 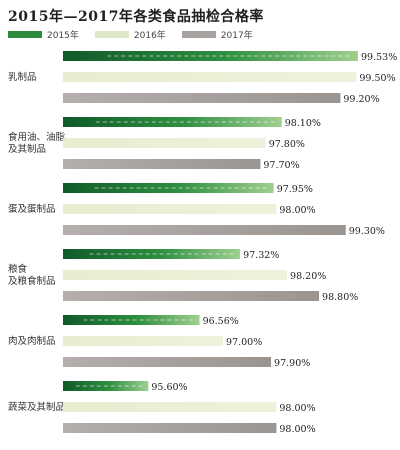 What do you see at coordinates (18, 269) in the screenshot?
I see `category-label-line: 粮食` at bounding box center [18, 269].